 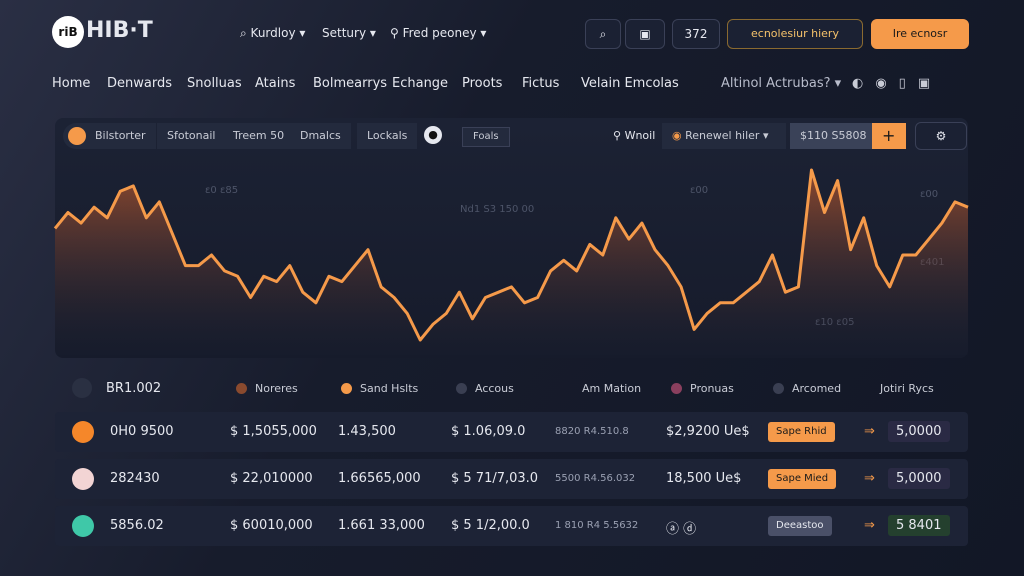 What do you see at coordinates (221, 190) in the screenshot?
I see `chart-label: ε0 ε85` at bounding box center [221, 190].